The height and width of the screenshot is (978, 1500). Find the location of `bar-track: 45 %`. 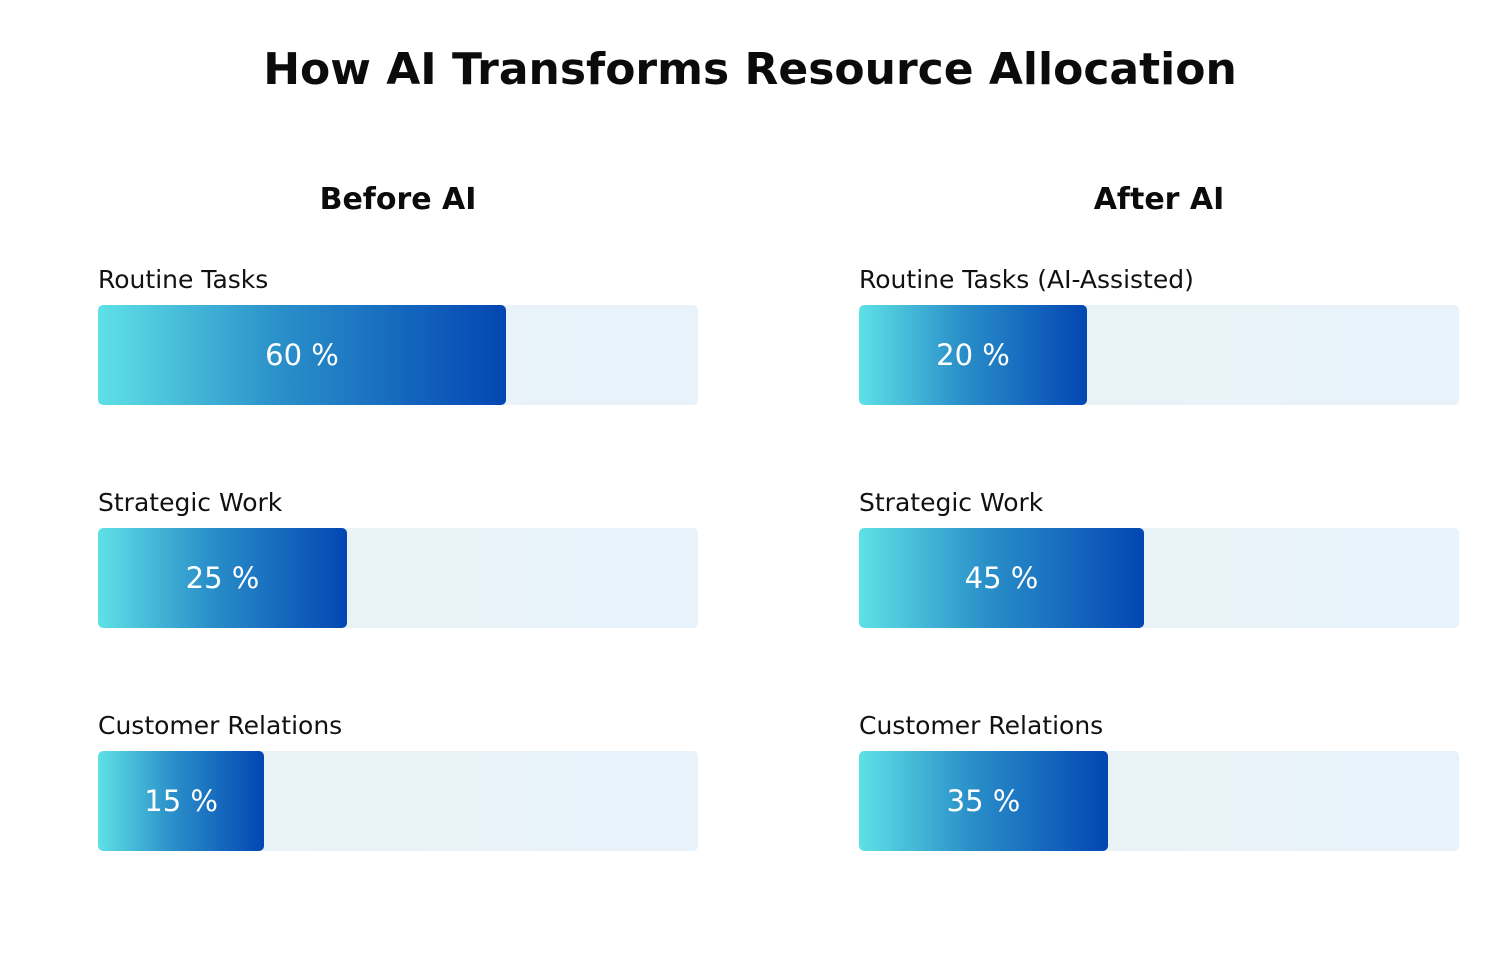

bar-track: 45 % is located at coordinates (1159, 578).